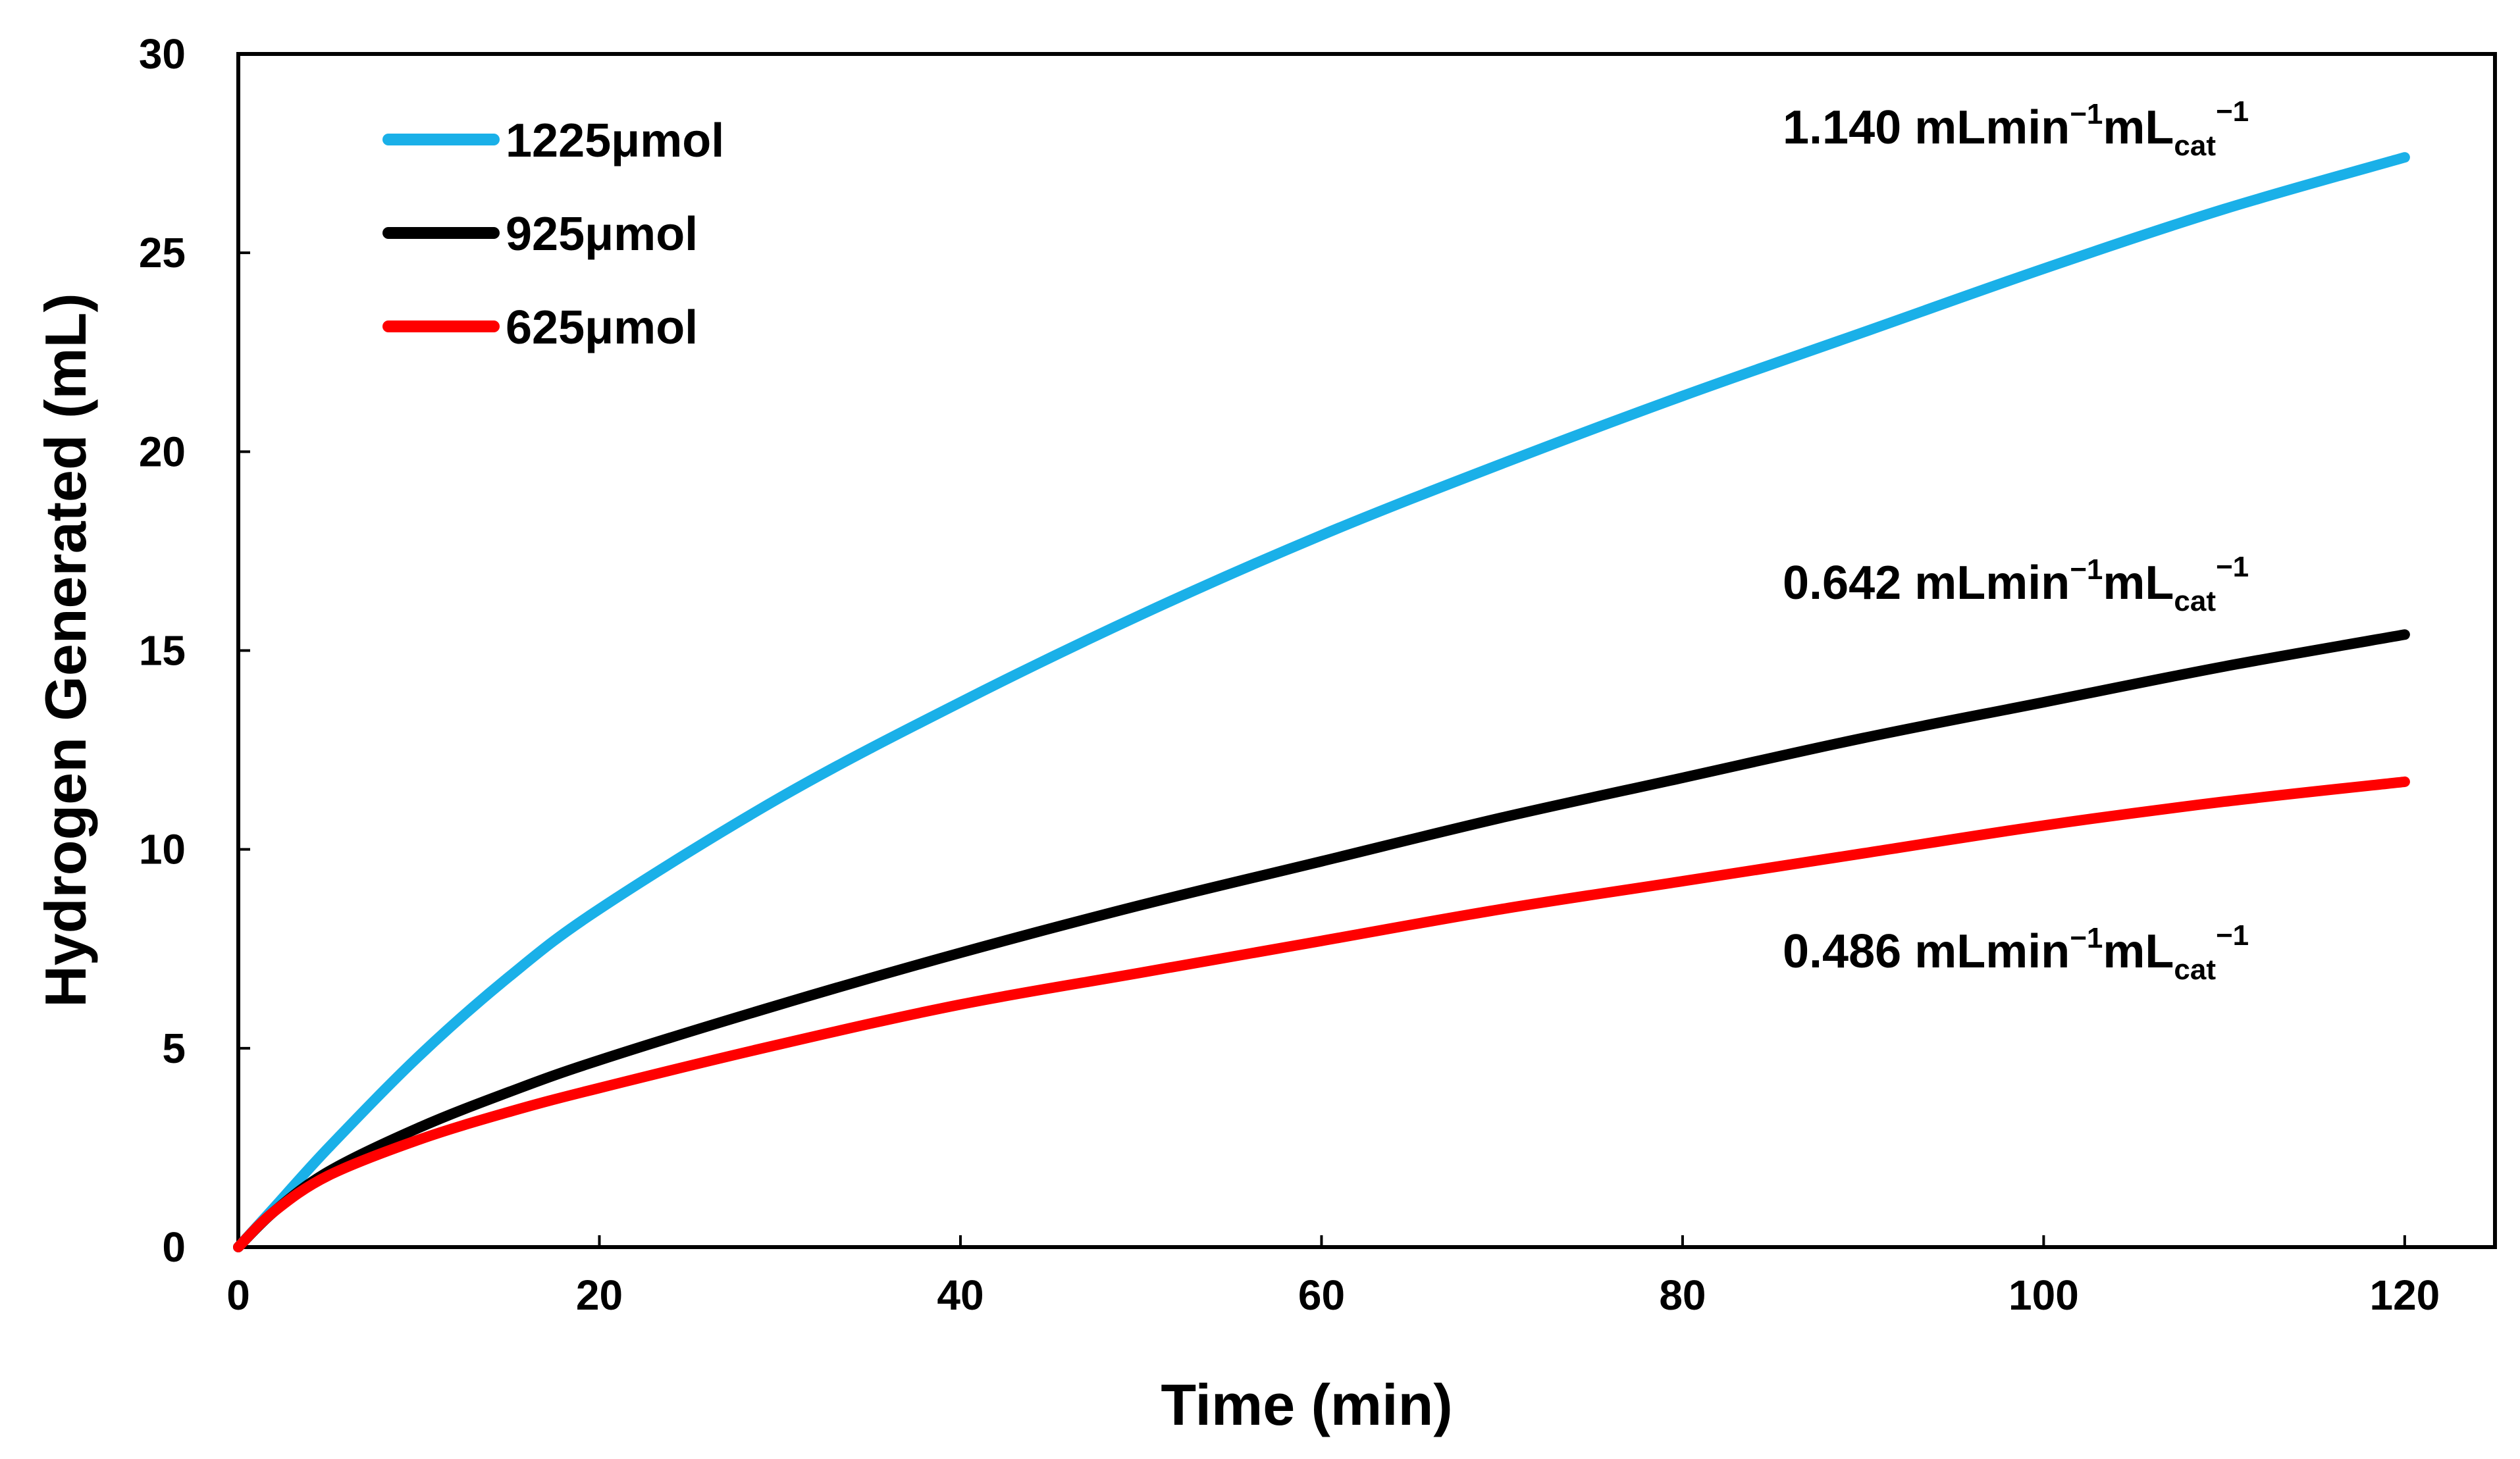 The width and height of the screenshot is (2520, 1459). I want to click on x-tick-label: 120, so click(2404, 1295).